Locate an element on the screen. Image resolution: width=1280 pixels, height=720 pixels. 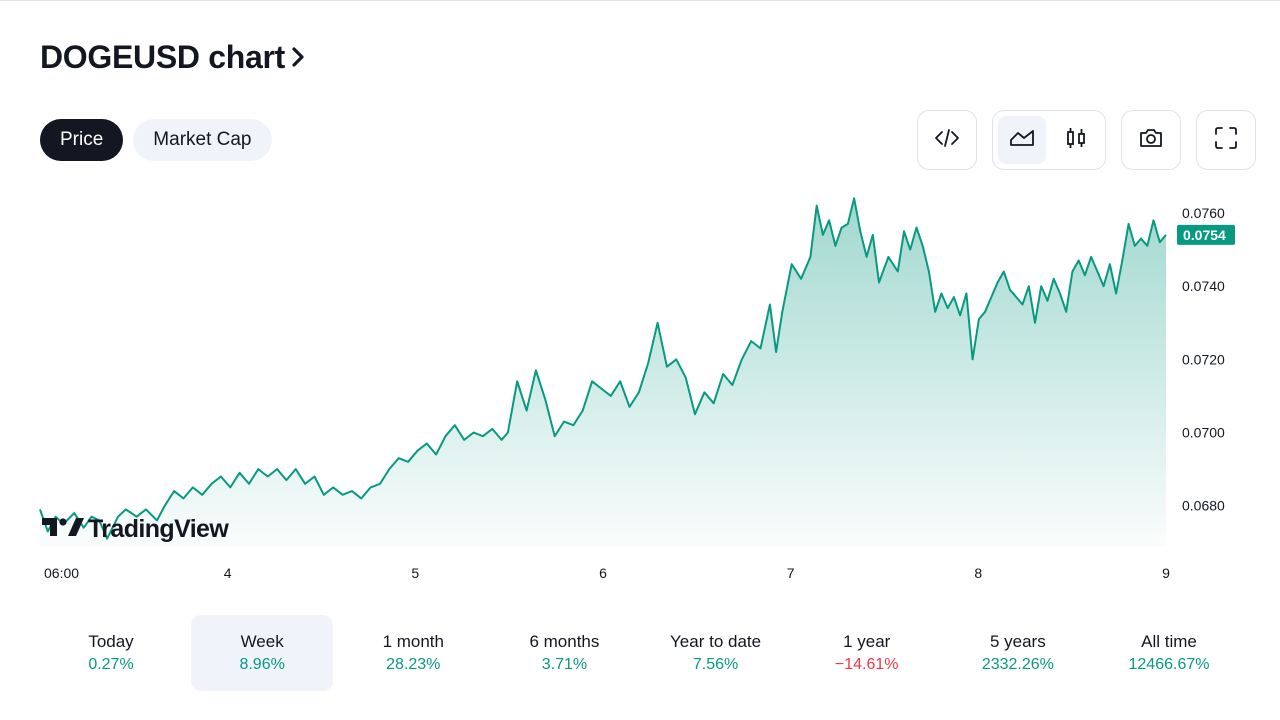
candlestick-icon is located at coordinates (1076, 140).